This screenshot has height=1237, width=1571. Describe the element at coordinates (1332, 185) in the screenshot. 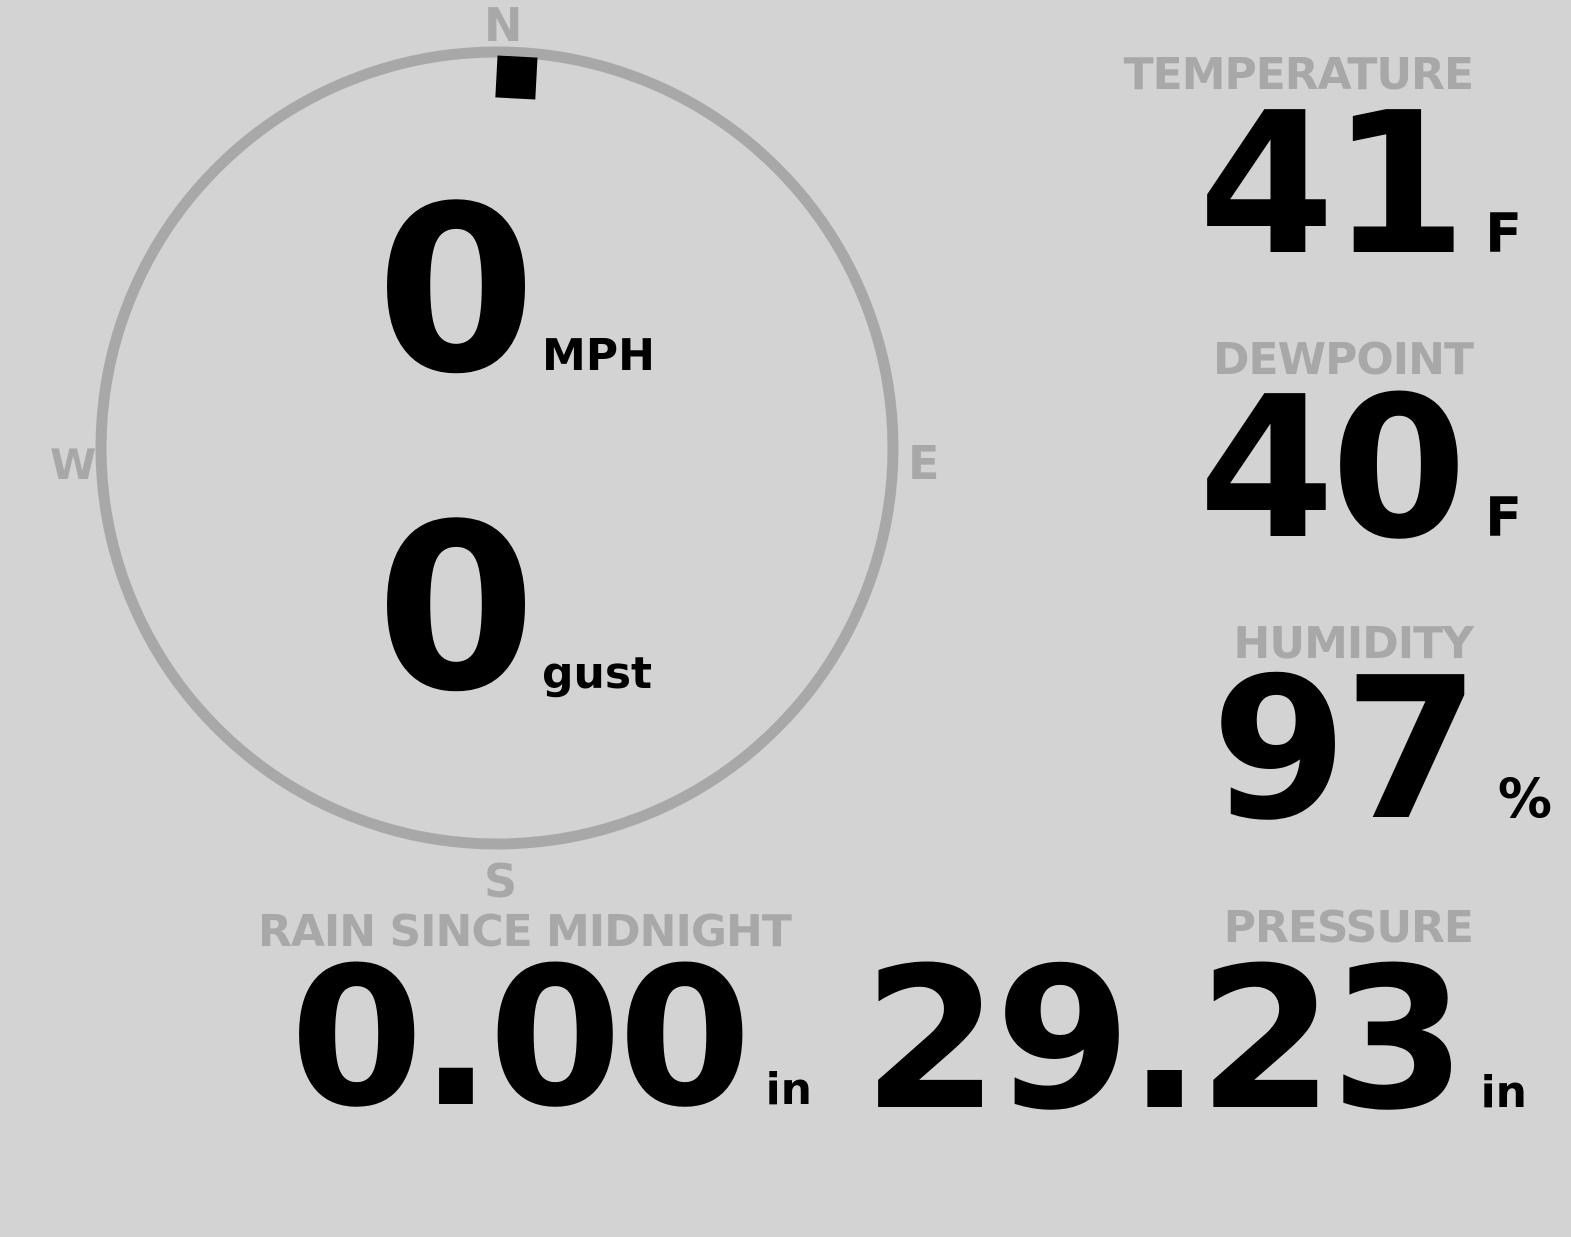

I see `temperature-value: 41` at that location.